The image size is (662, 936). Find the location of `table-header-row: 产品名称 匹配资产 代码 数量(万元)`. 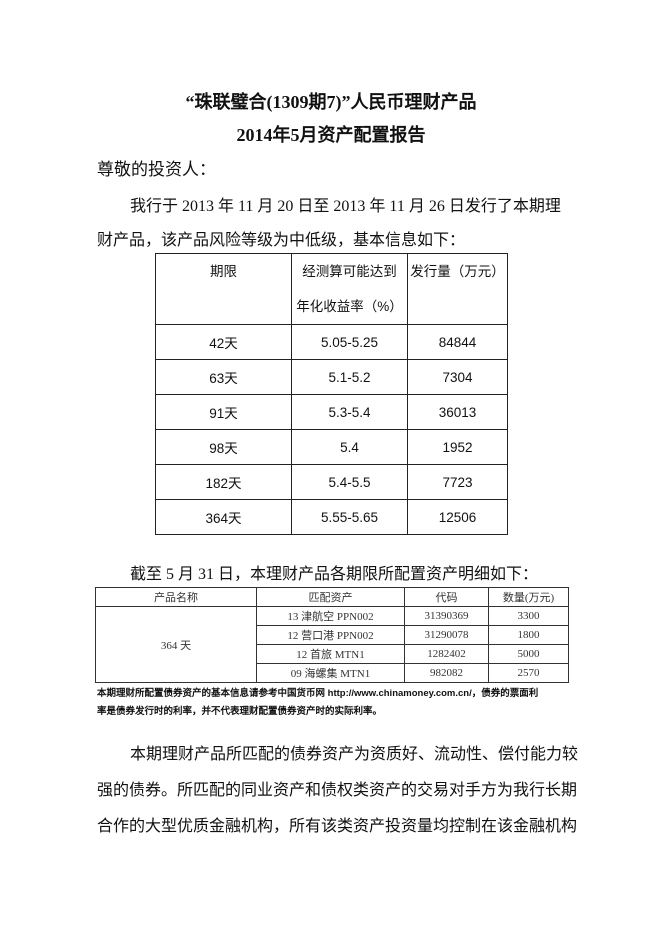

table-header-row: 产品名称 匹配资产 代码 数量(万元) is located at coordinates (332, 597).